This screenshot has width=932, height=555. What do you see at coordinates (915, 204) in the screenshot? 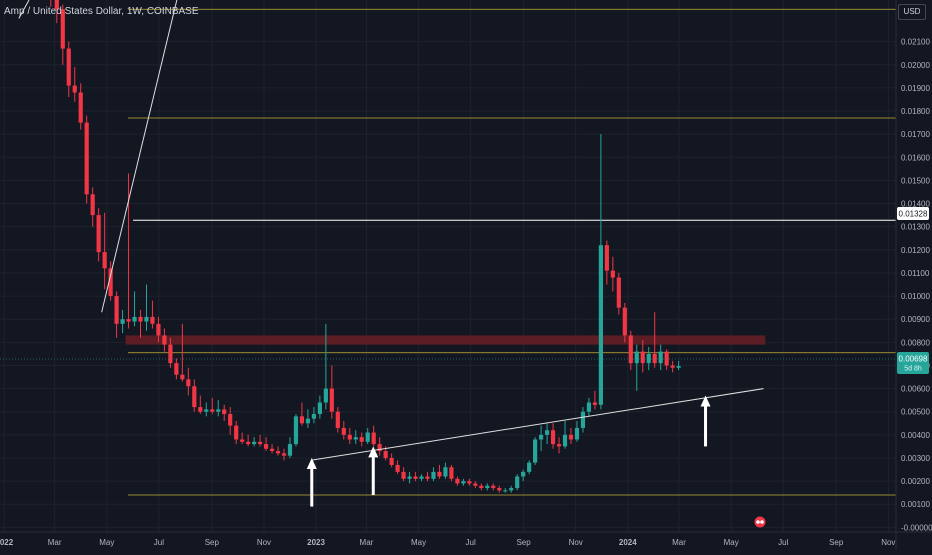
I see `price-tick-label: 0.01400` at bounding box center [915, 204].